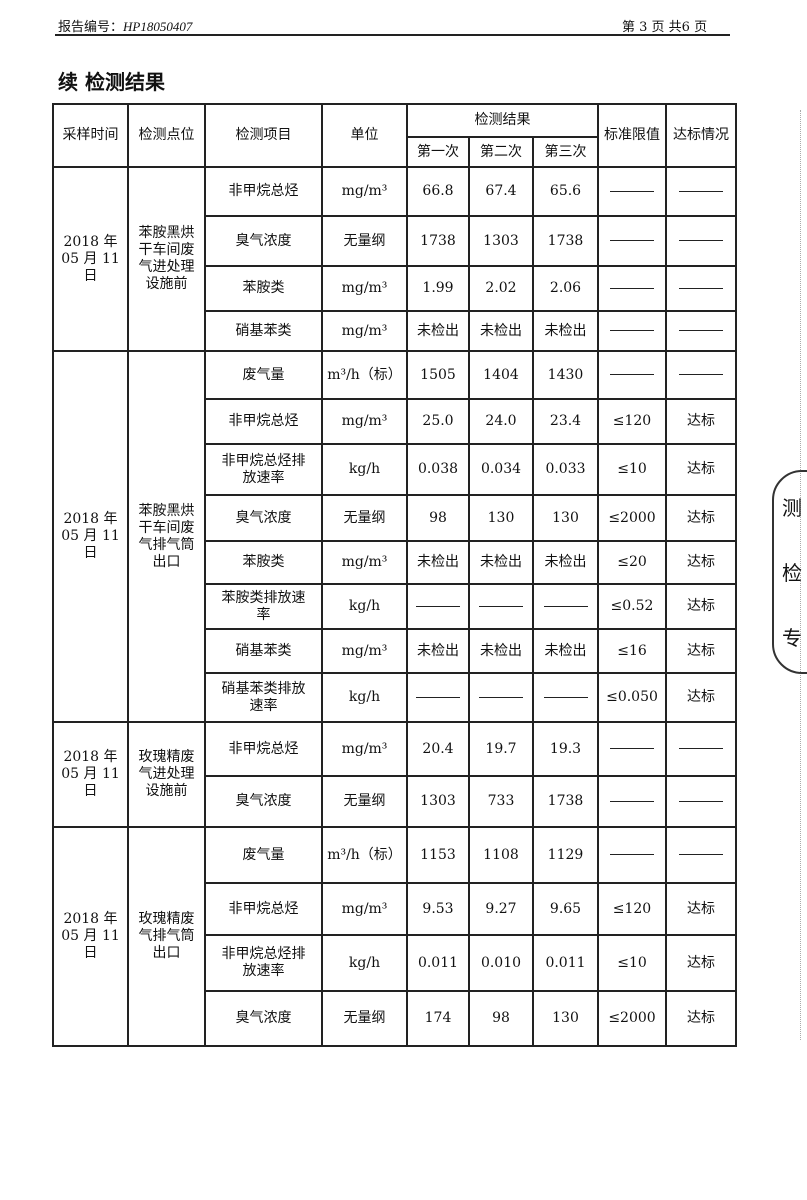 Image resolution: width=807 pixels, height=1200 pixels. What do you see at coordinates (111, 82) in the screenshot?
I see `page-title: 续 检测结果` at bounding box center [111, 82].